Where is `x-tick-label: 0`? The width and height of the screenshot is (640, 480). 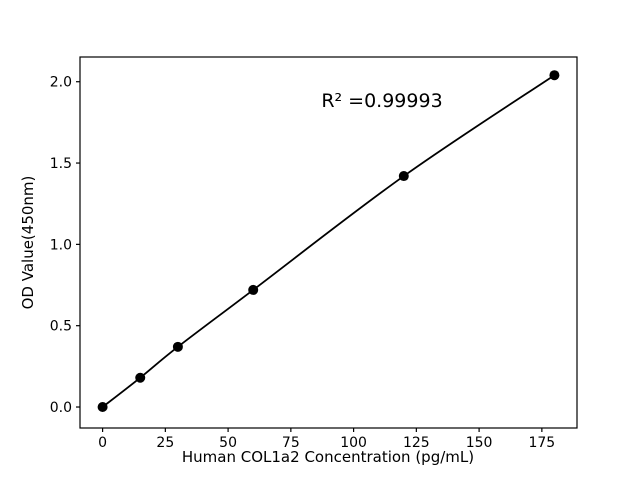 x-tick-label: 0 is located at coordinates (102, 443).